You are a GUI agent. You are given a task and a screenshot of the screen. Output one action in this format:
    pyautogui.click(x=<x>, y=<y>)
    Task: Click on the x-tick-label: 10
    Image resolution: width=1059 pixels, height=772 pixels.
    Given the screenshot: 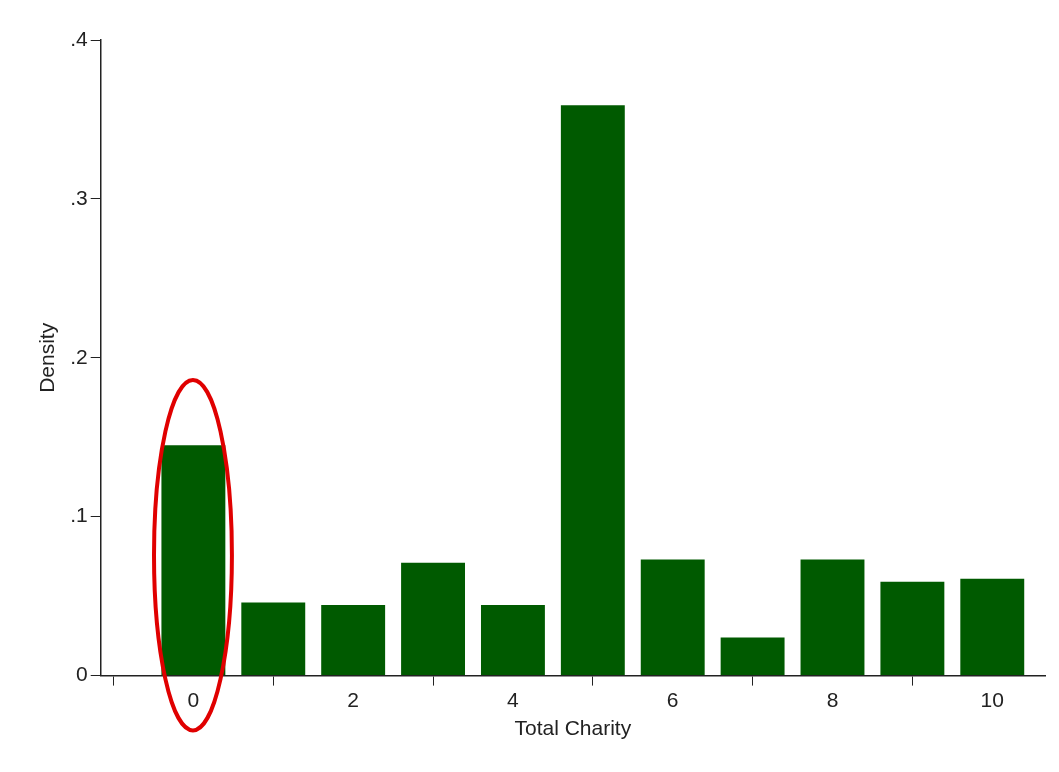 What is the action you would take?
    pyautogui.click(x=992, y=699)
    